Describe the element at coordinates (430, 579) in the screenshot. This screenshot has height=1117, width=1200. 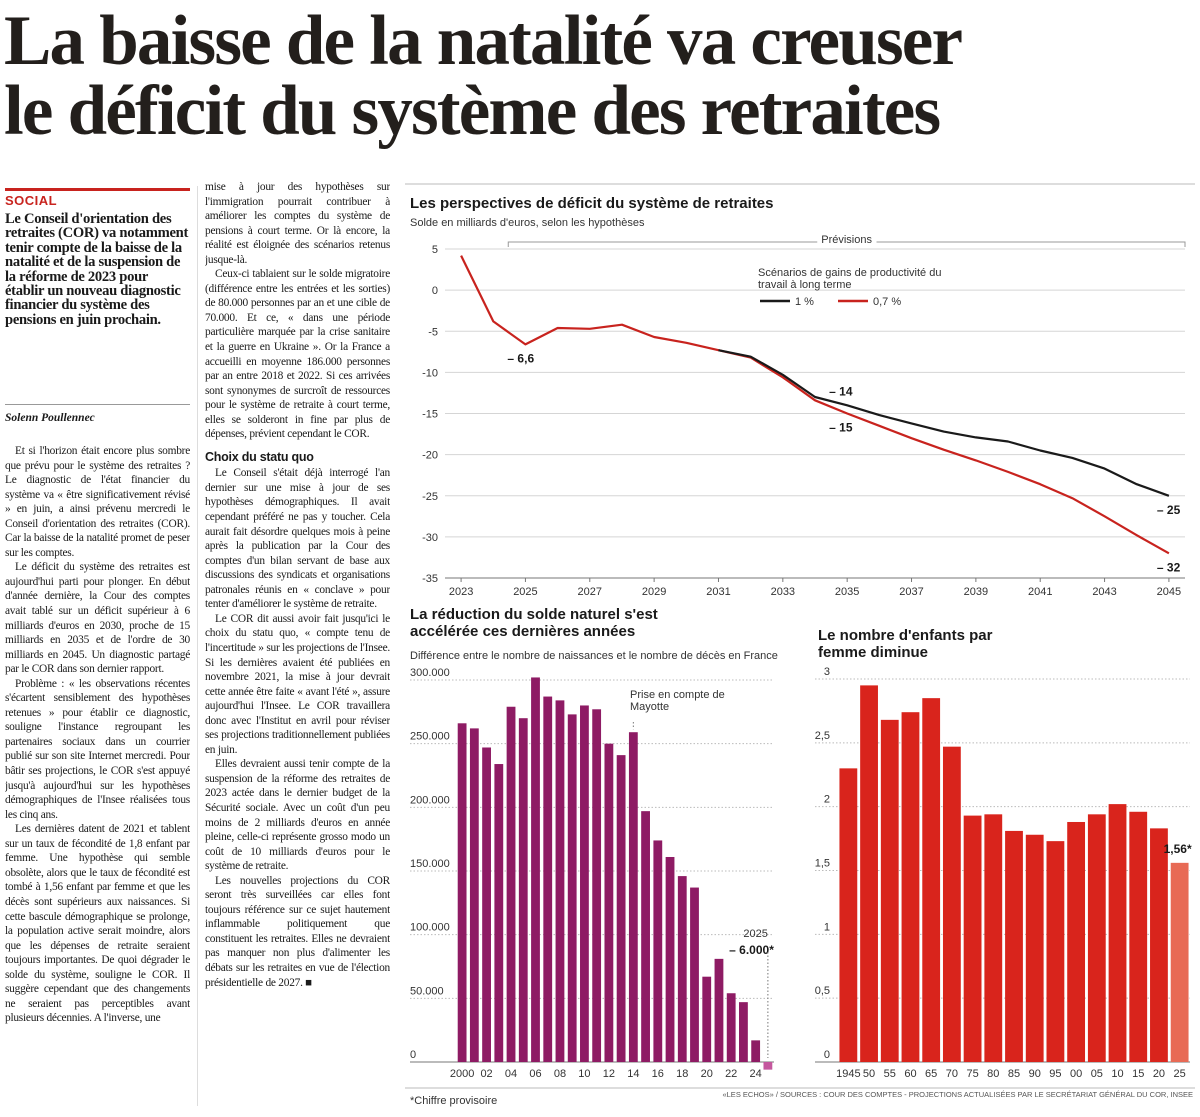
I see `y-tick-label: -35` at that location.